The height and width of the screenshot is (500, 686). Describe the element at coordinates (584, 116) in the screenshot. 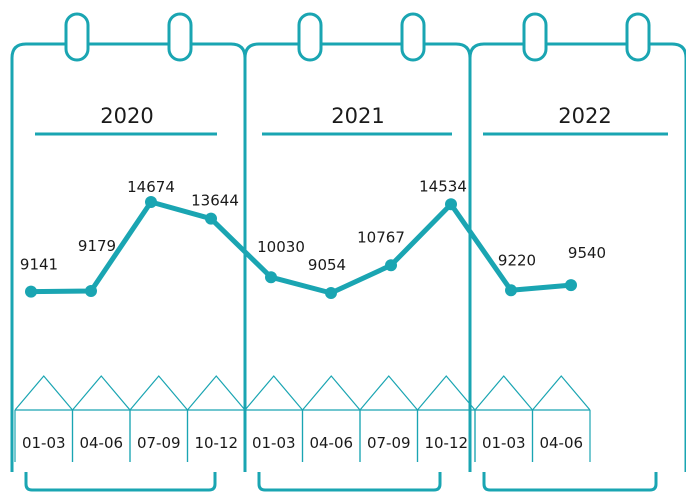

I see `year-label-2022: 2022` at that location.